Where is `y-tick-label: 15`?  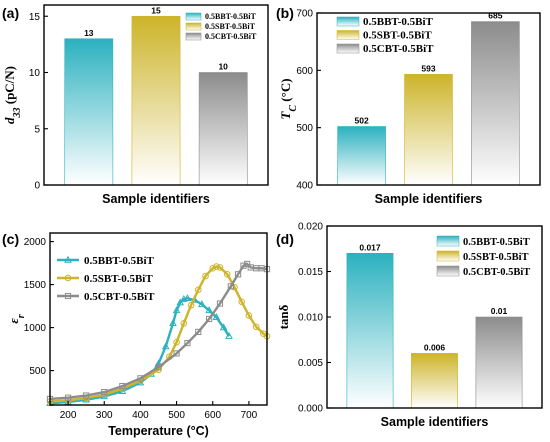 y-tick-label: 15 is located at coordinates (35, 17).